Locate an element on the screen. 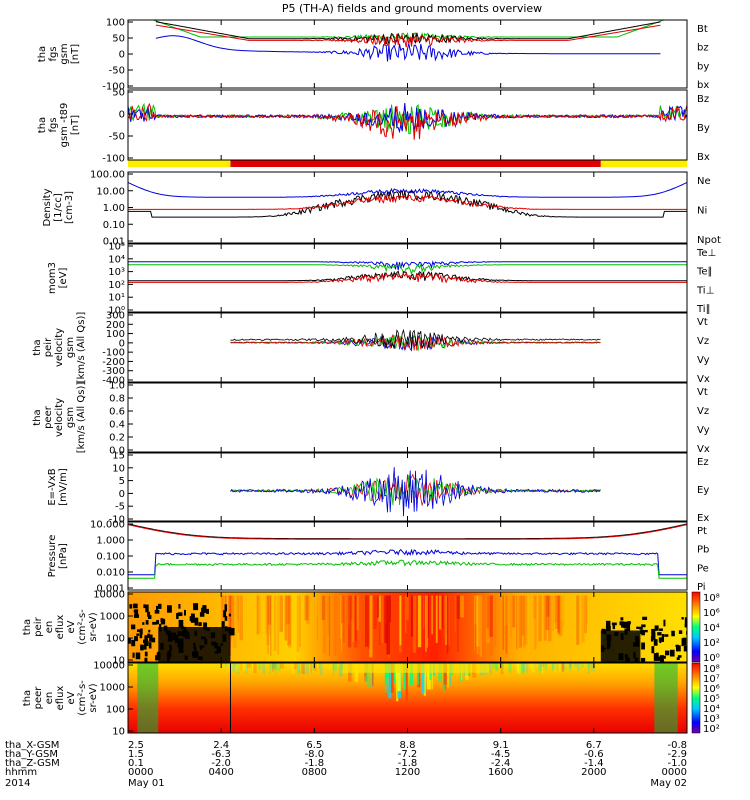 The width and height of the screenshot is (750, 800). panel-peer_eflux-plot is located at coordinates (407, 698).